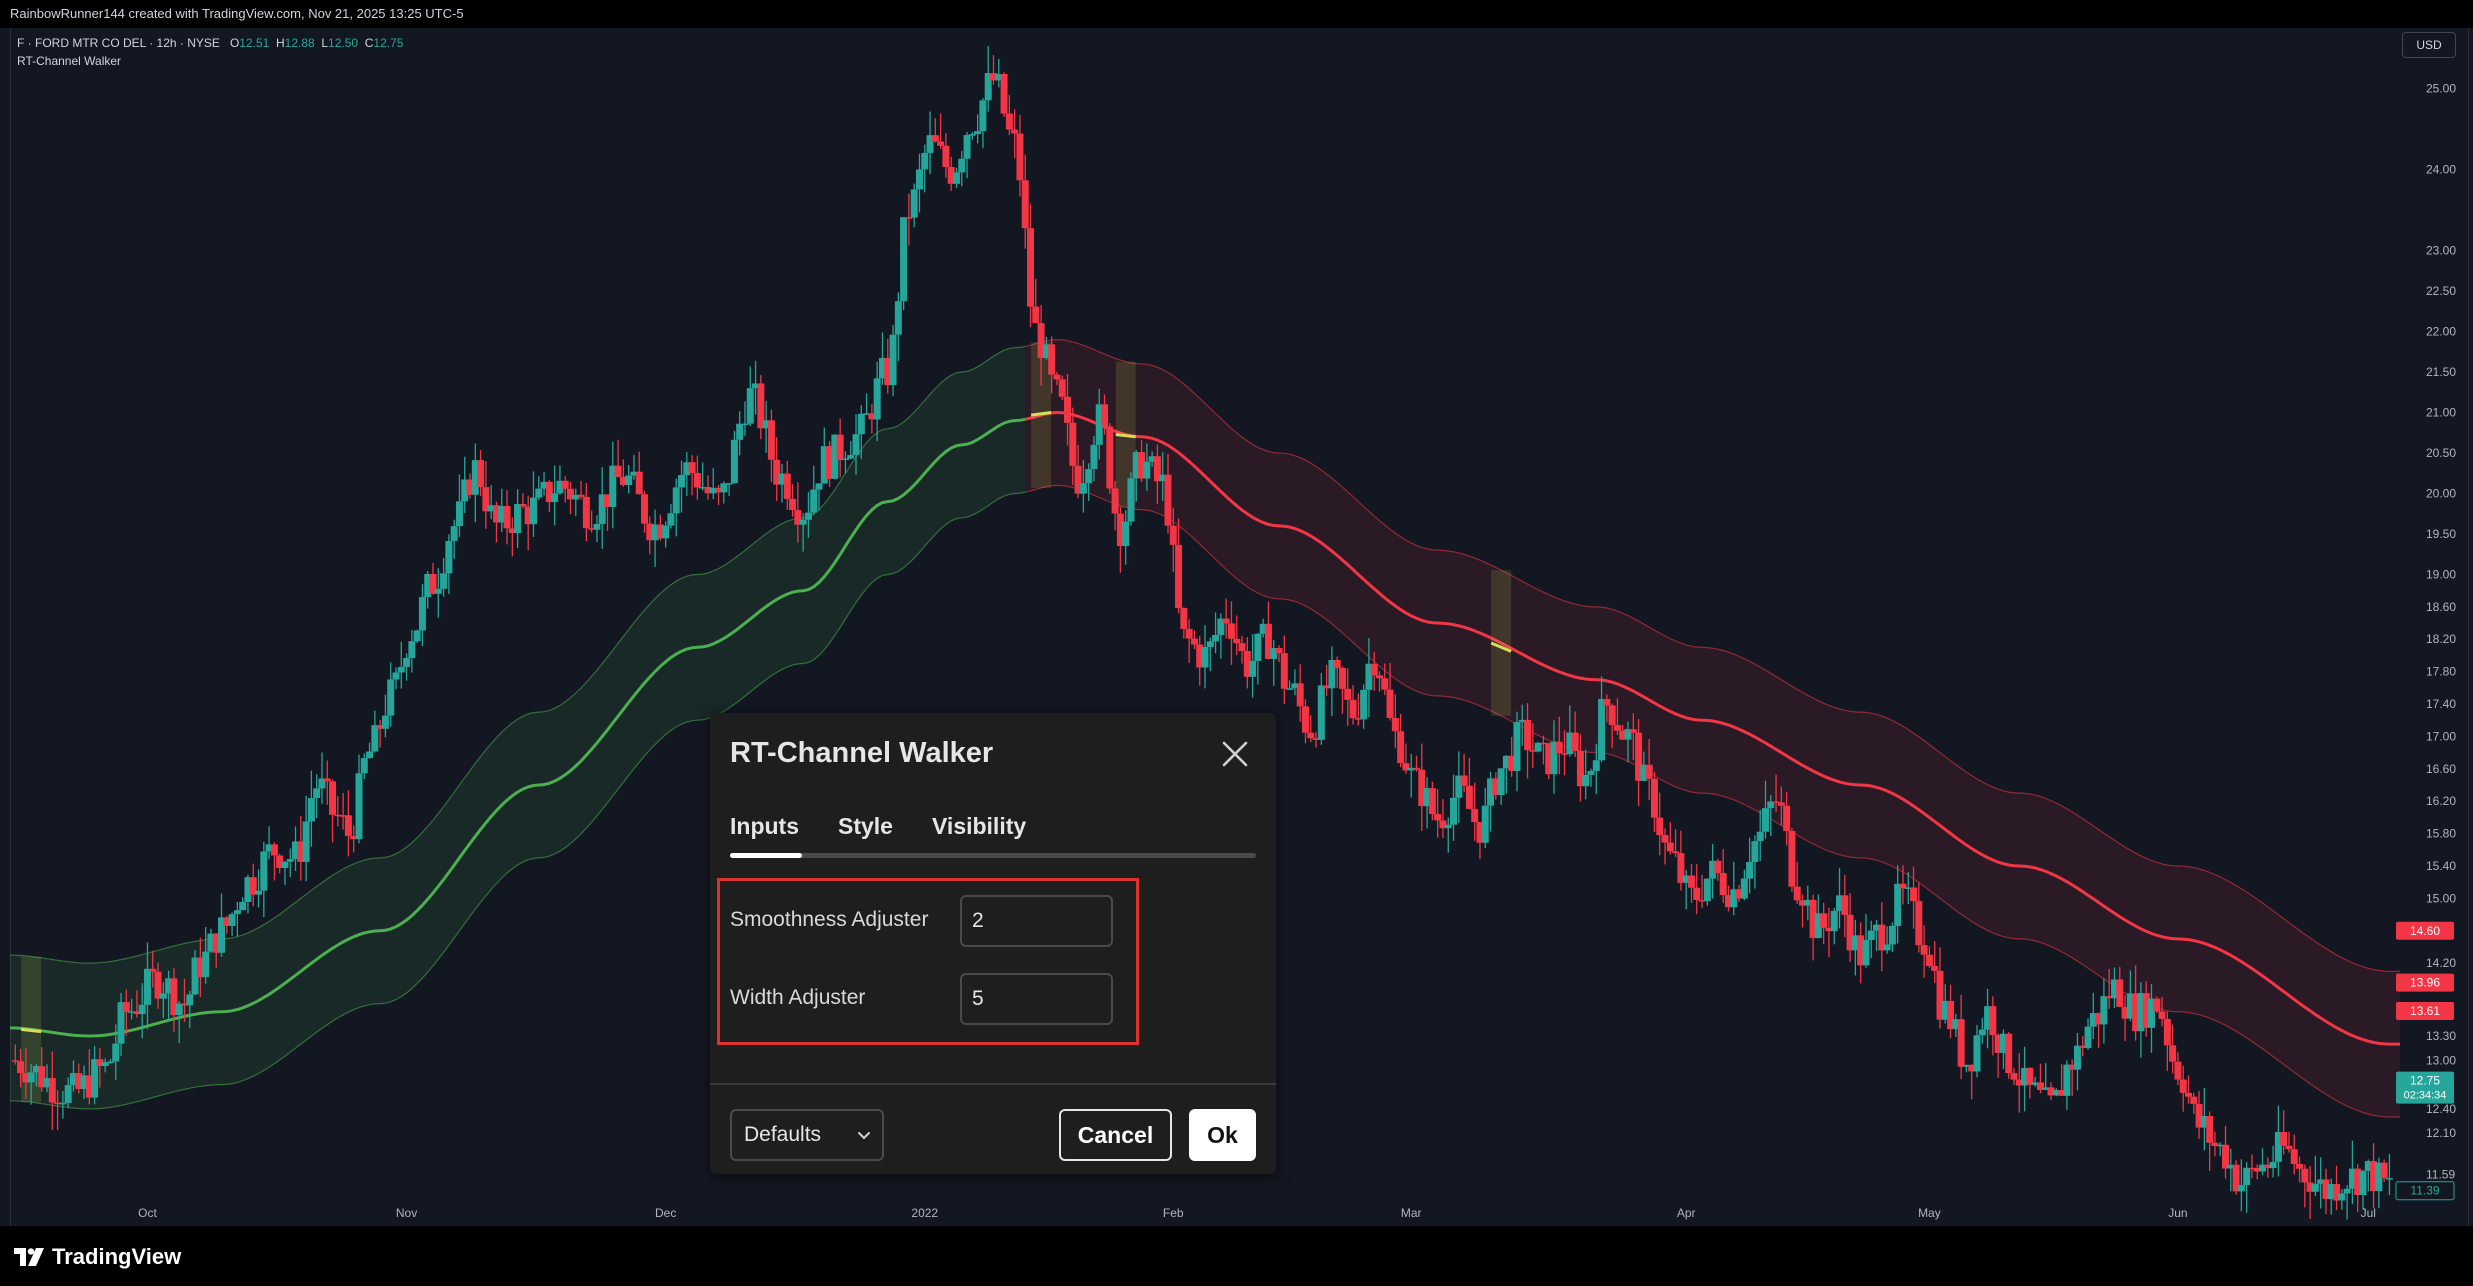 Image resolution: width=2473 pixels, height=1286 pixels. Describe the element at coordinates (1929, 1213) in the screenshot. I see `x-tick-label: May` at that location.